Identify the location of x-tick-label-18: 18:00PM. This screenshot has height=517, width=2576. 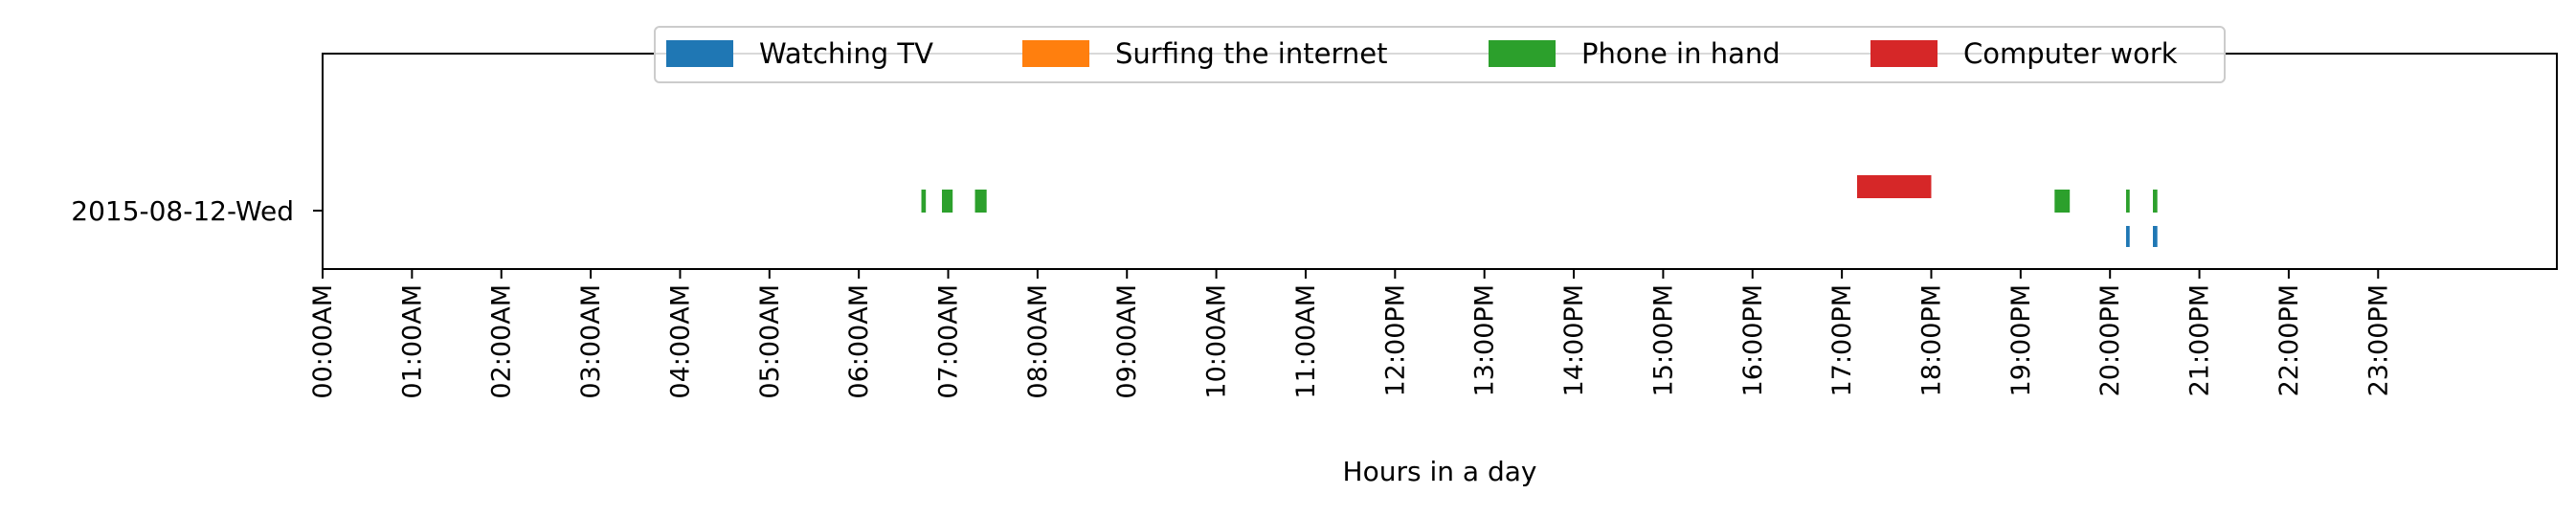
(1931, 340).